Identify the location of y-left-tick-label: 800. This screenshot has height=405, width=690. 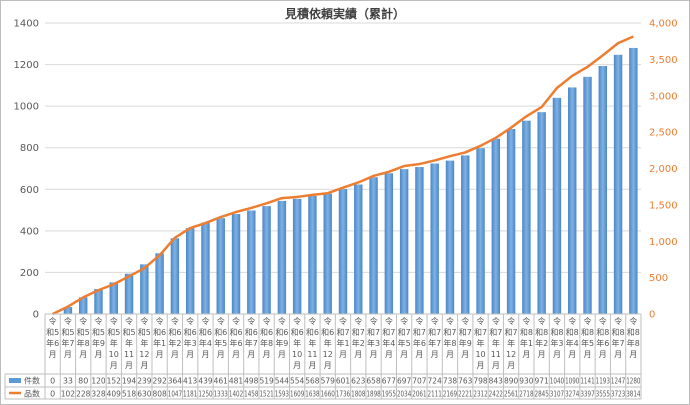
(29, 148).